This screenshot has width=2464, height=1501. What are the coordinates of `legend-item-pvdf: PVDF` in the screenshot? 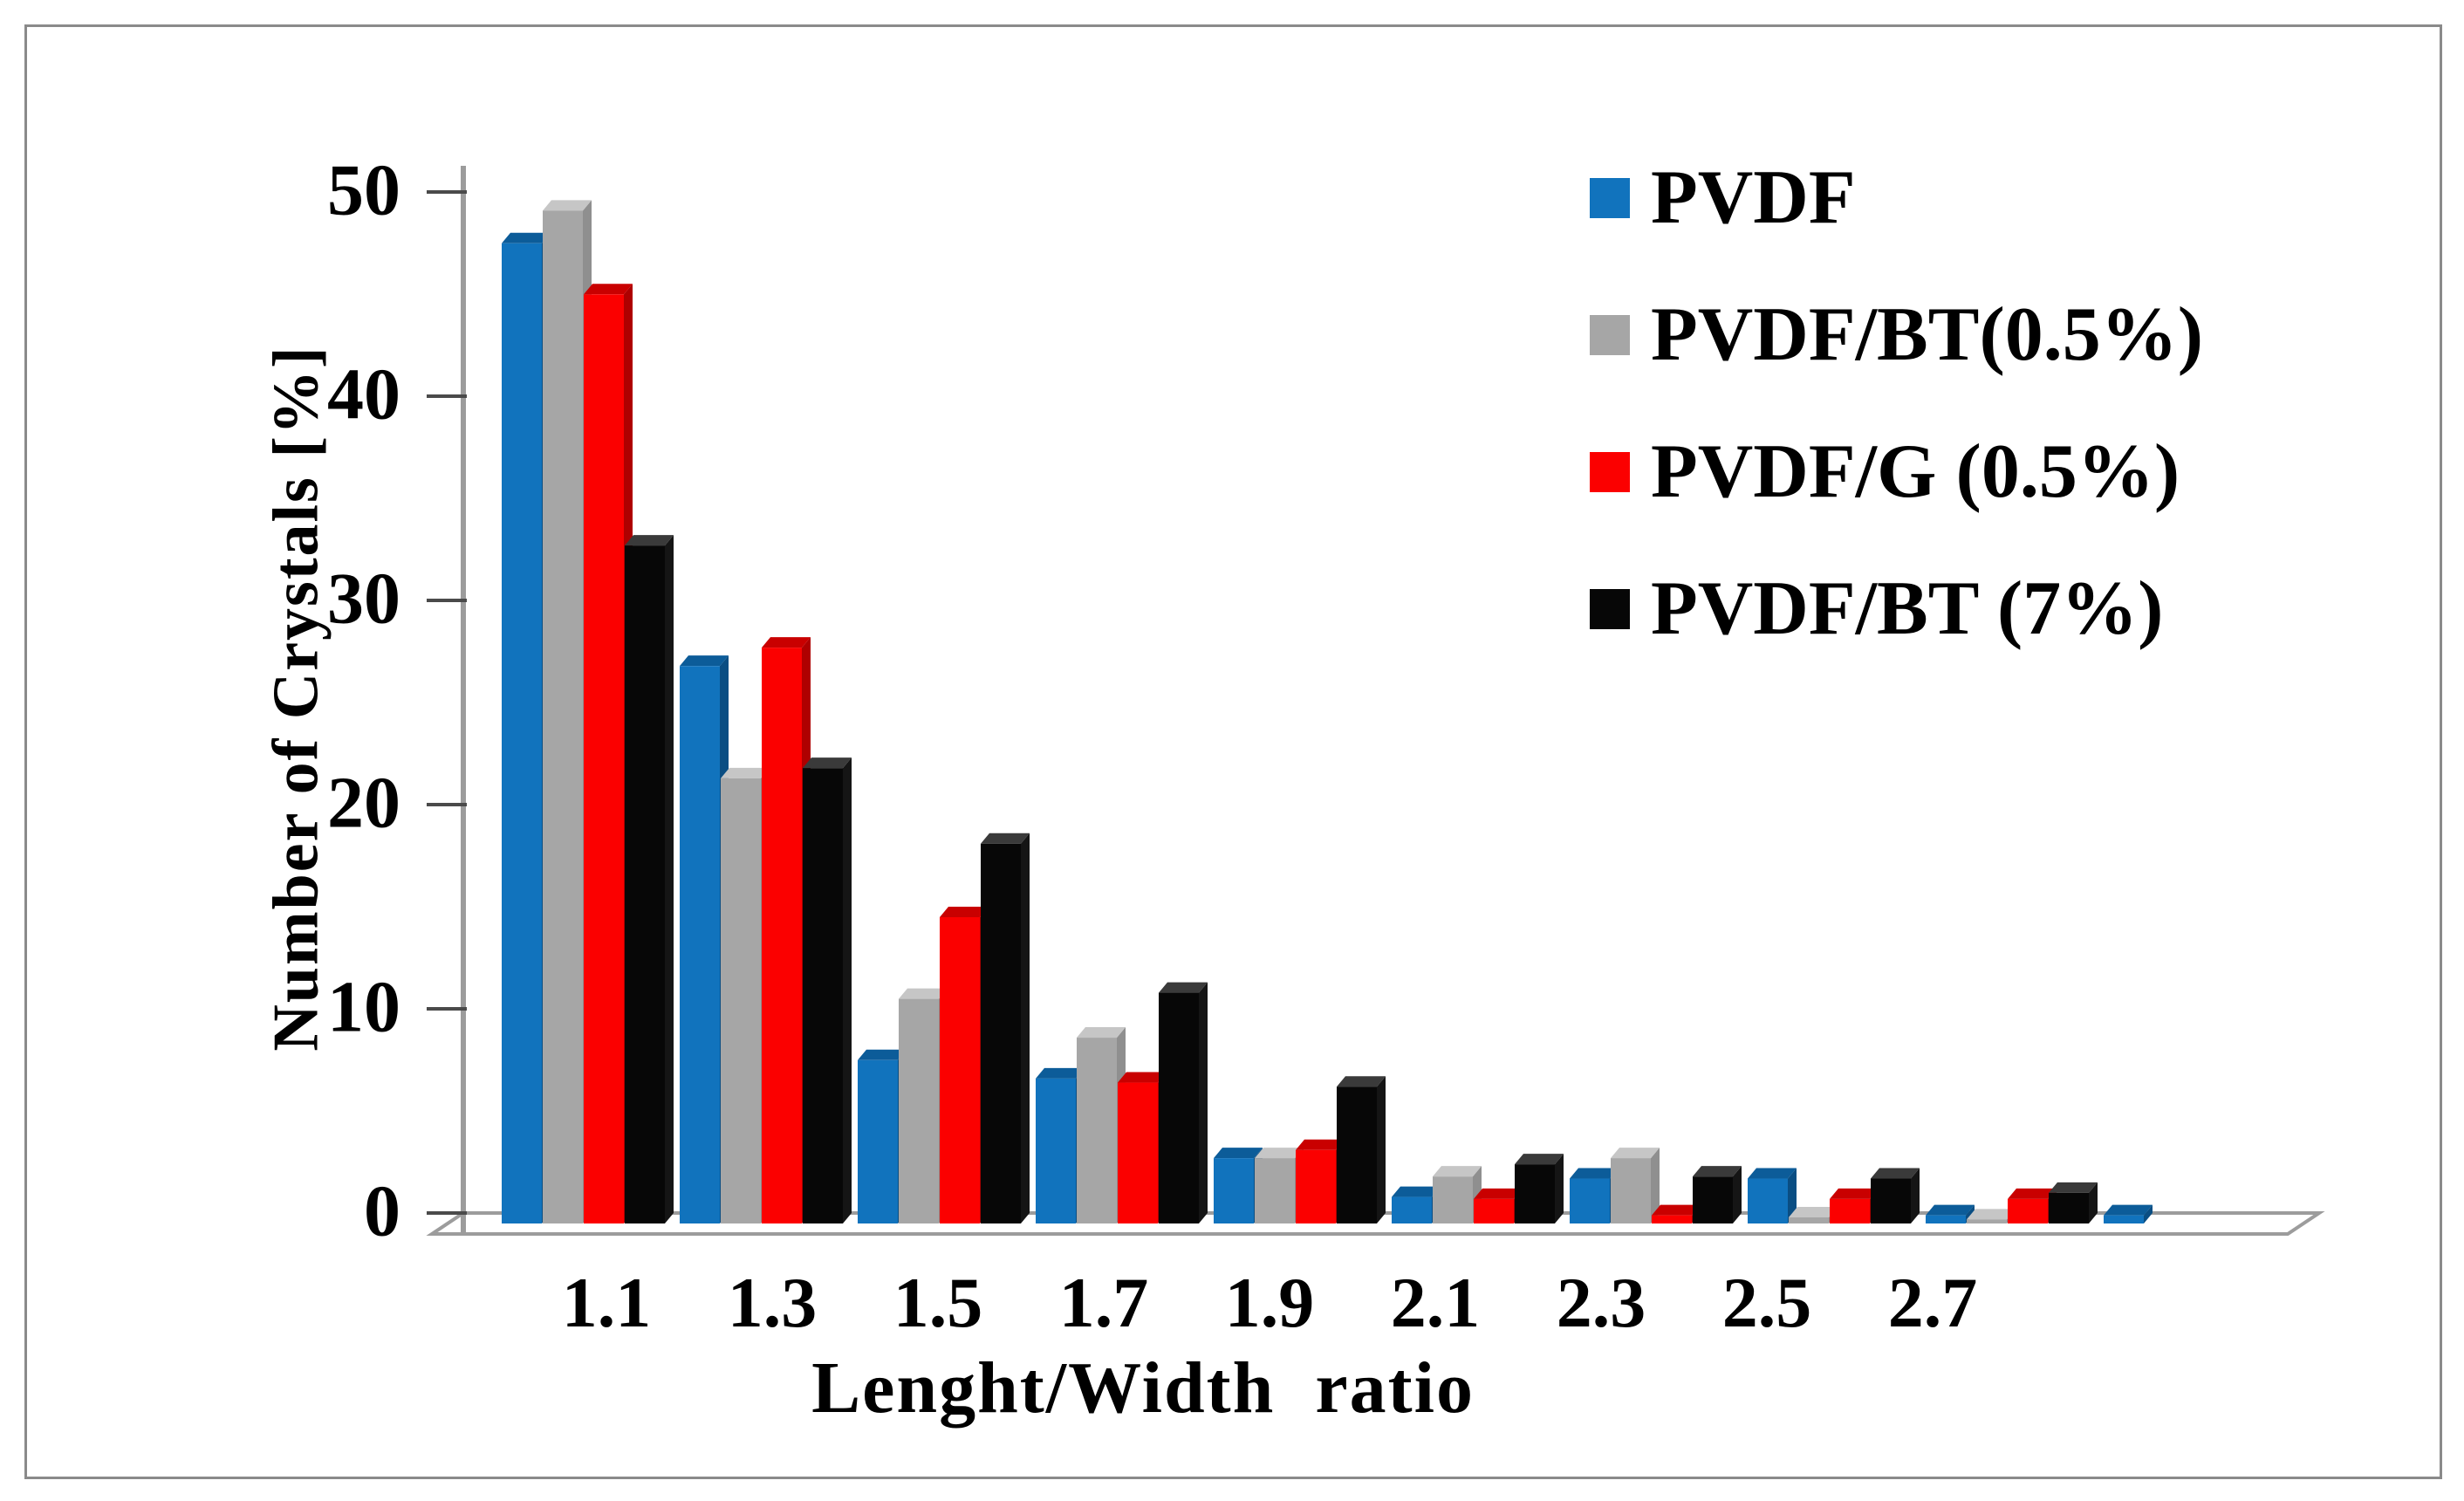 It's located at (1723, 198).